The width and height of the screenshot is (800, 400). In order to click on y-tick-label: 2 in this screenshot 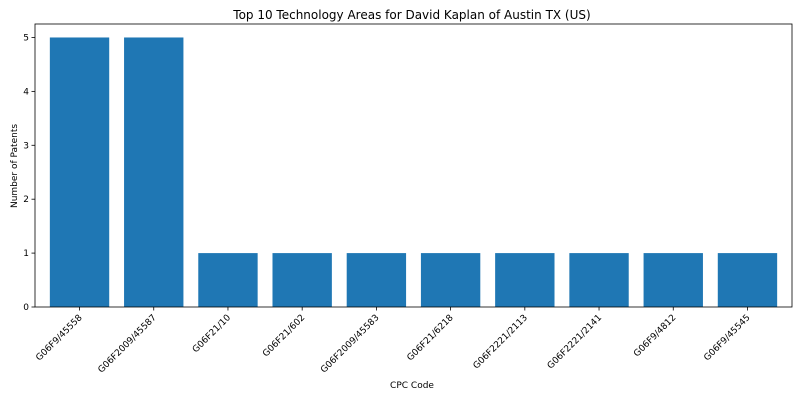, I will do `click(26, 200)`.